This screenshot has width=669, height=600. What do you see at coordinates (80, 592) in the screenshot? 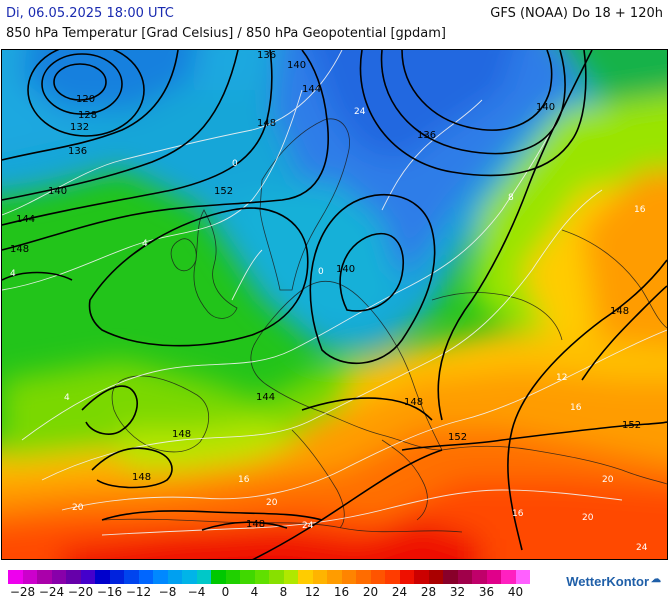
I see `color-scale-tick-label: −20` at bounding box center [80, 592].